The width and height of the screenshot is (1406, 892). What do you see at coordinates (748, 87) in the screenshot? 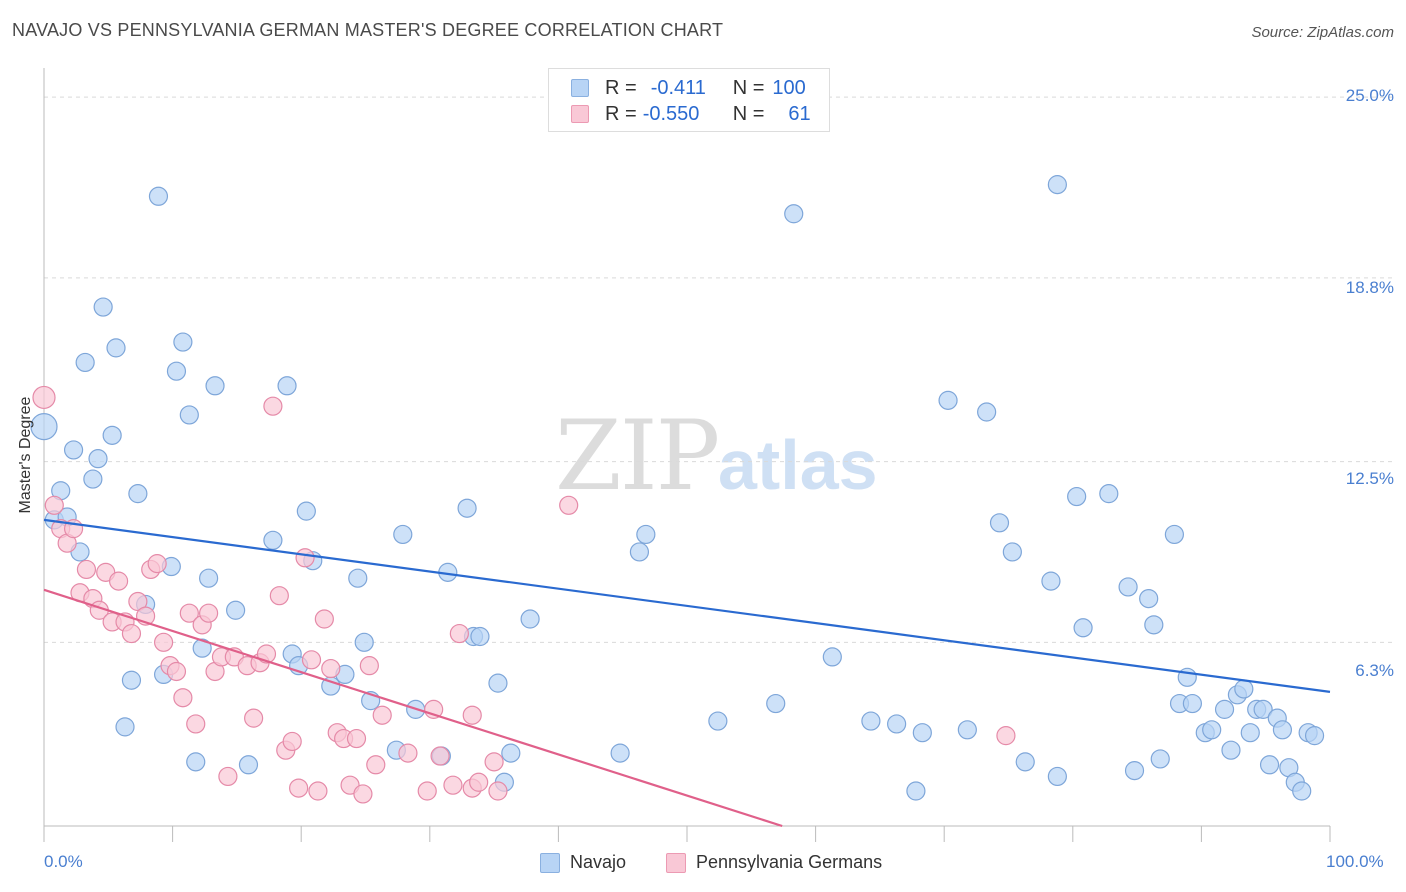
I see `n-label: N =` at bounding box center [748, 87].